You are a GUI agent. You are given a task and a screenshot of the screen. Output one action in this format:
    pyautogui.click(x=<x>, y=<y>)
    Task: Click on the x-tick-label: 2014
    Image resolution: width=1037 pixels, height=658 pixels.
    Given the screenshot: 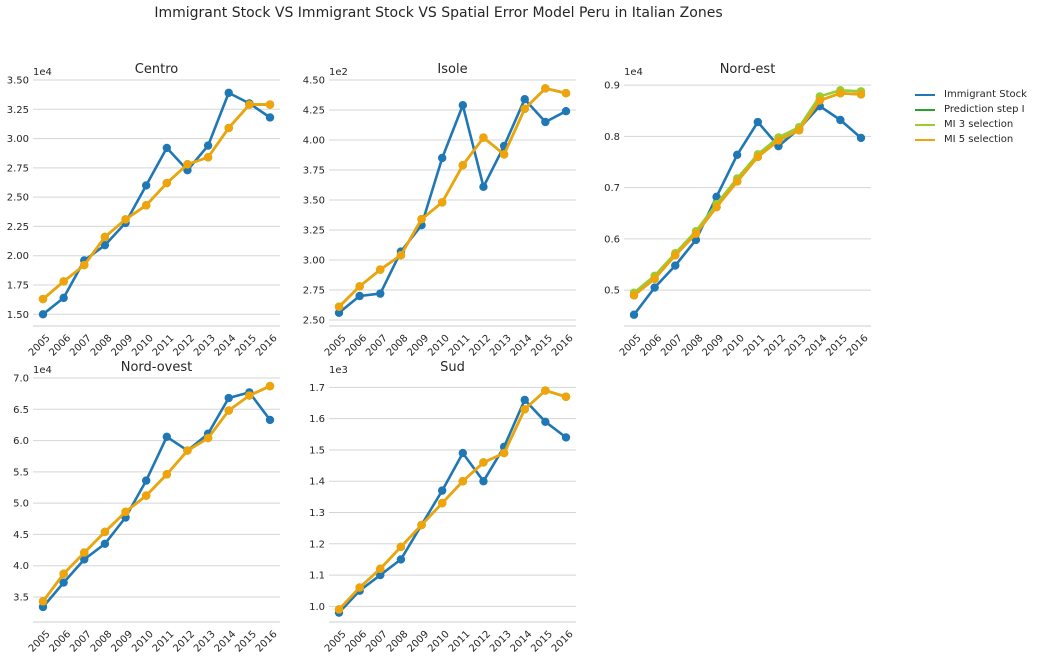 What is the action you would take?
    pyautogui.click(x=226, y=642)
    